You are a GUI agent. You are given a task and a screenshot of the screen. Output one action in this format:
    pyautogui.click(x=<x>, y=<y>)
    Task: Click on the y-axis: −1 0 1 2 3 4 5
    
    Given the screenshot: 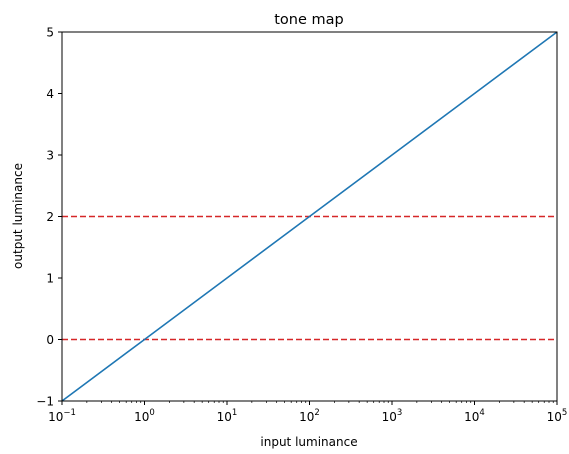 What is the action you would take?
    pyautogui.click(x=49, y=217)
    